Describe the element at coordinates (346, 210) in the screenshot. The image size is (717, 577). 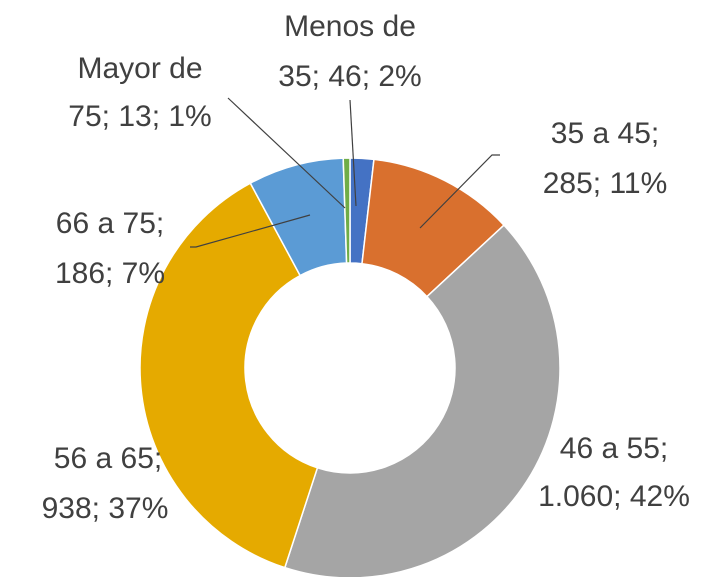
I see `donut-slice` at that location.